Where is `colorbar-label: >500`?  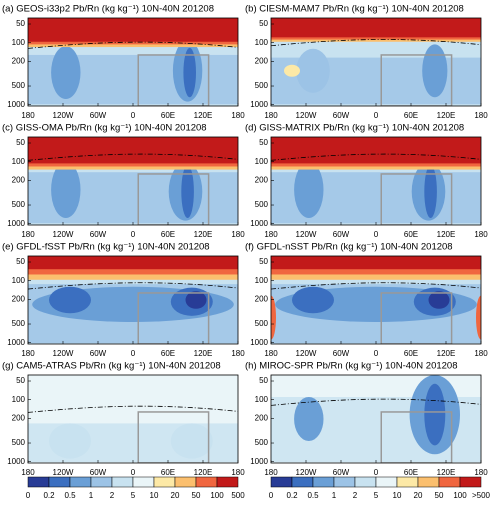
colorbar-label: >500 is located at coordinates (481, 495).